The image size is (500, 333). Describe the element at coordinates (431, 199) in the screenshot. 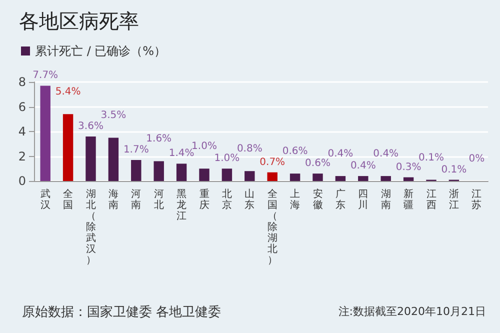

I see `x-tick-label: 江西` at that location.